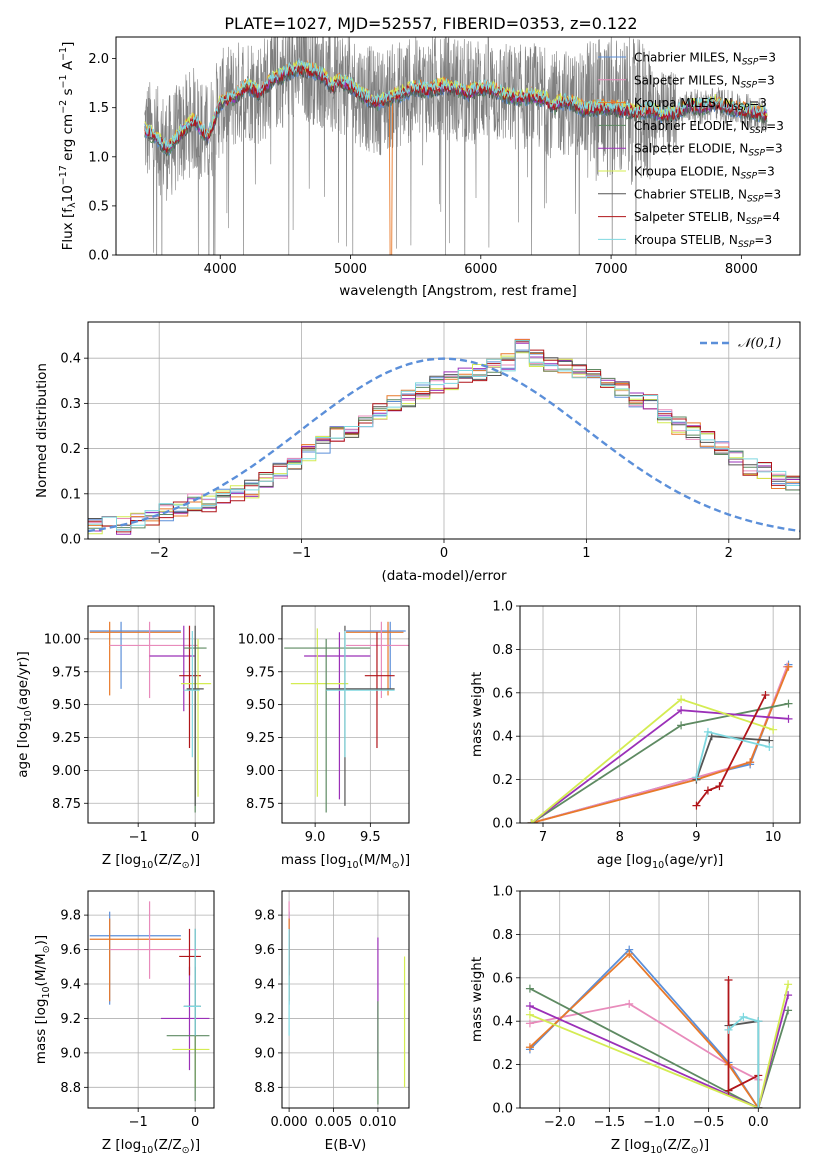 The height and width of the screenshot is (1170, 819). Describe the element at coordinates (396, 865) in the screenshot. I see `age_vs_mass-xlabel-part: ⊙` at that location.